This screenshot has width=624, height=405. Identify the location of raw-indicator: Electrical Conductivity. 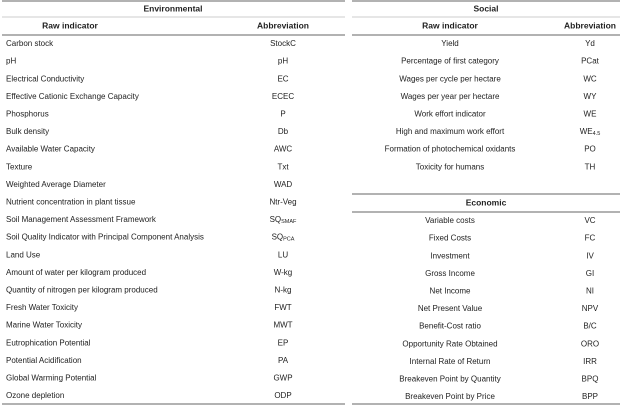
(45, 78).